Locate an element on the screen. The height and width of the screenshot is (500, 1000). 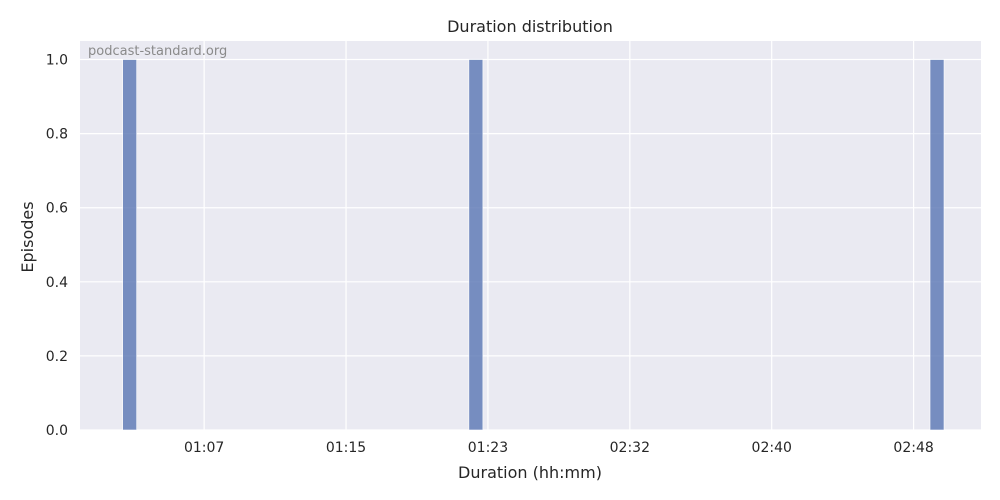
x-tick-label: 02:32 is located at coordinates (630, 448).